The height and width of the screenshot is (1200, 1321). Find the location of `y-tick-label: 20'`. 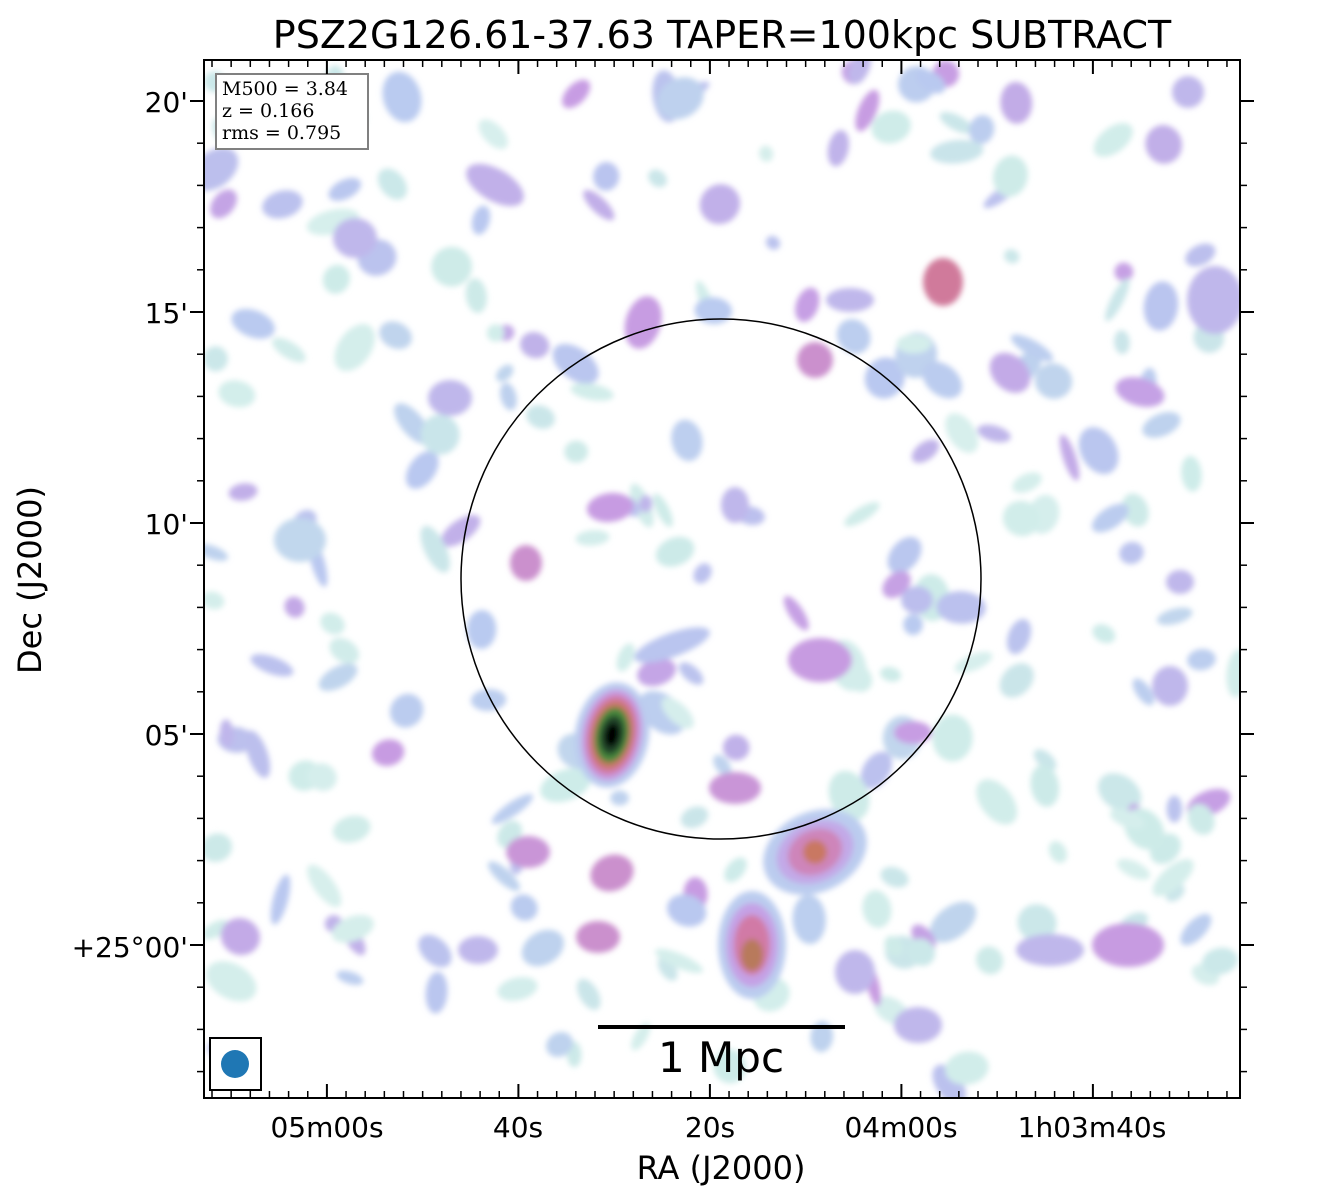

y-tick-label: 20' is located at coordinates (166, 102).